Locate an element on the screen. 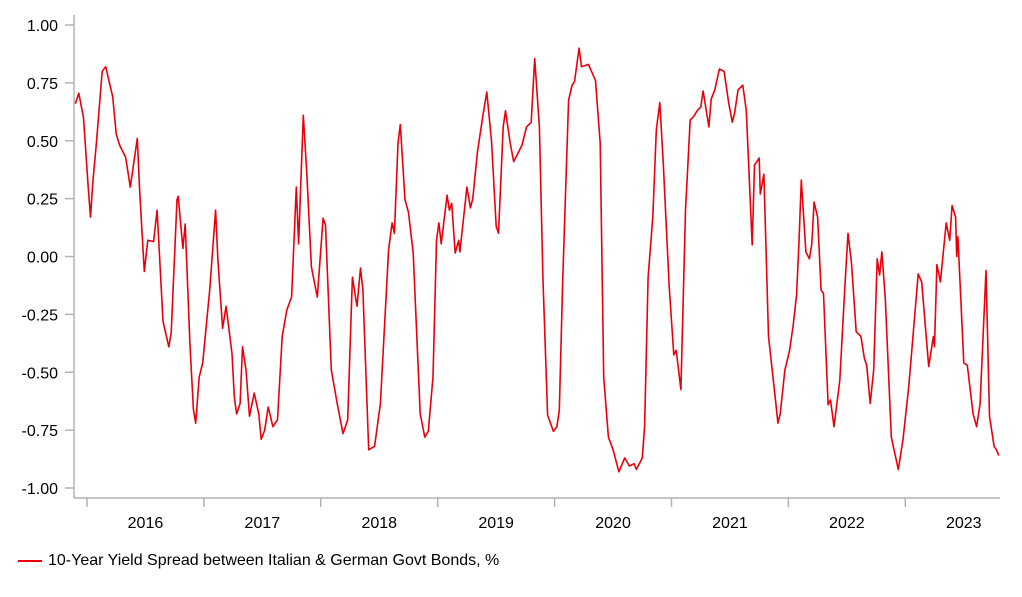  y-tick-label: 1.00 is located at coordinates (42, 26).